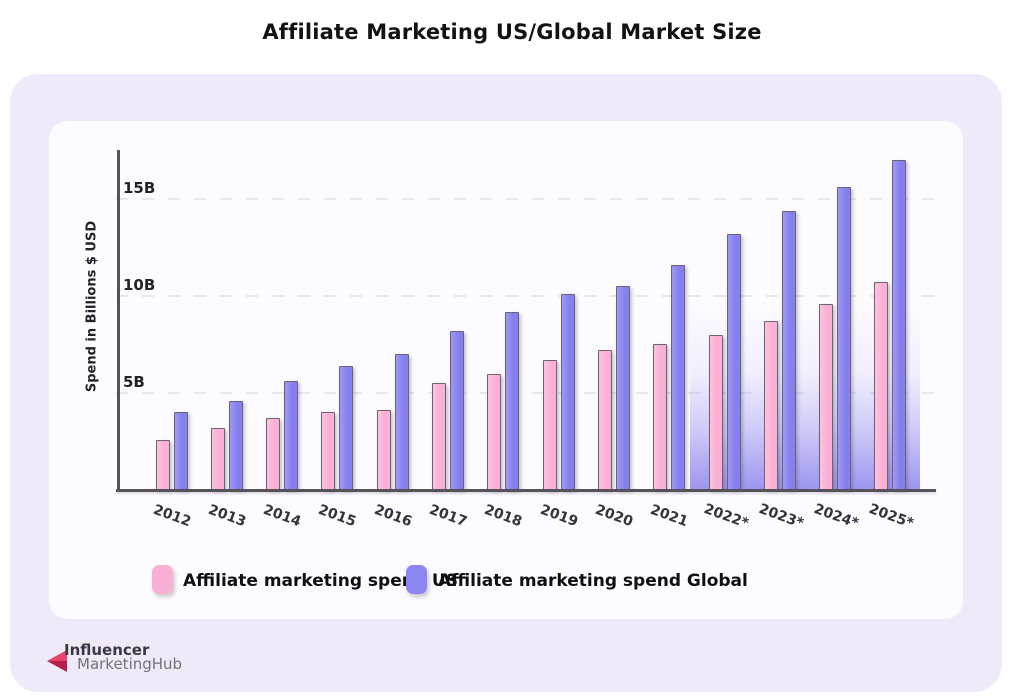 This screenshot has width=1024, height=696. I want to click on x-label-2016: 2016, so click(392, 516).